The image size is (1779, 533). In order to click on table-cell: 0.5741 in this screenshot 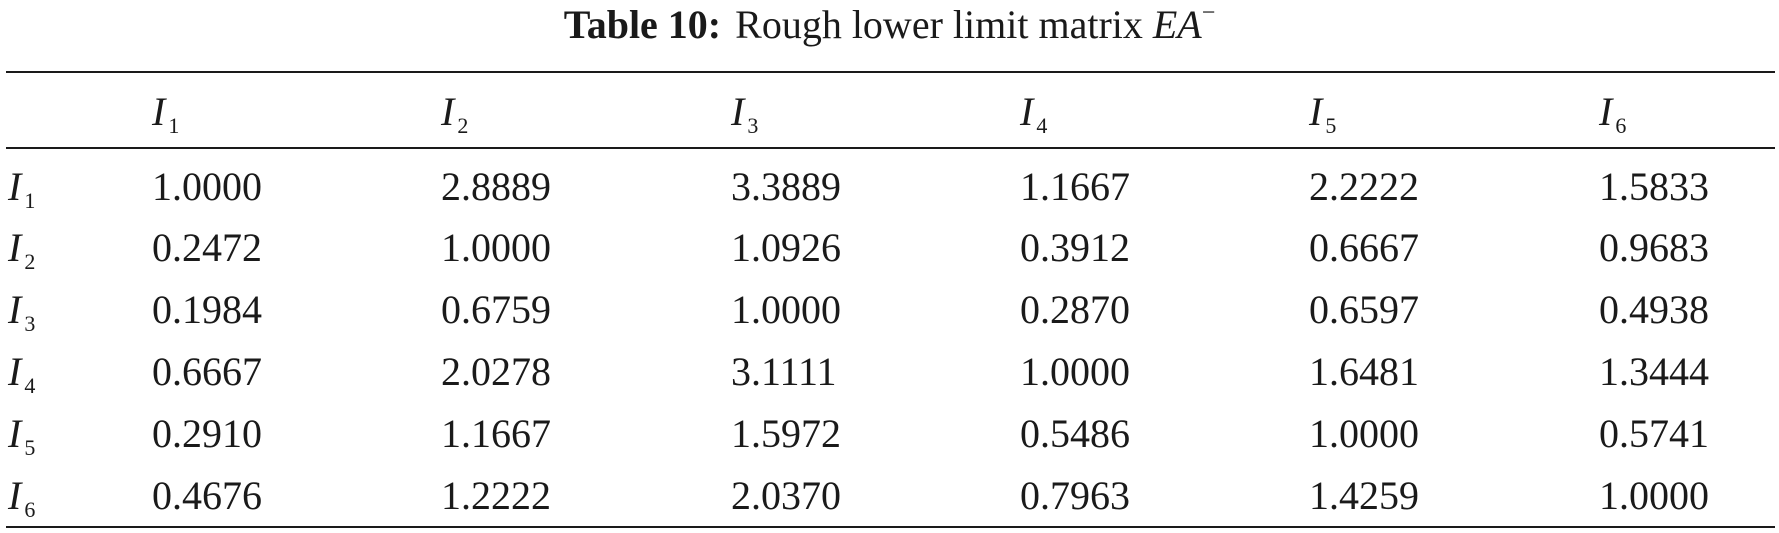, I will do `click(1654, 433)`.